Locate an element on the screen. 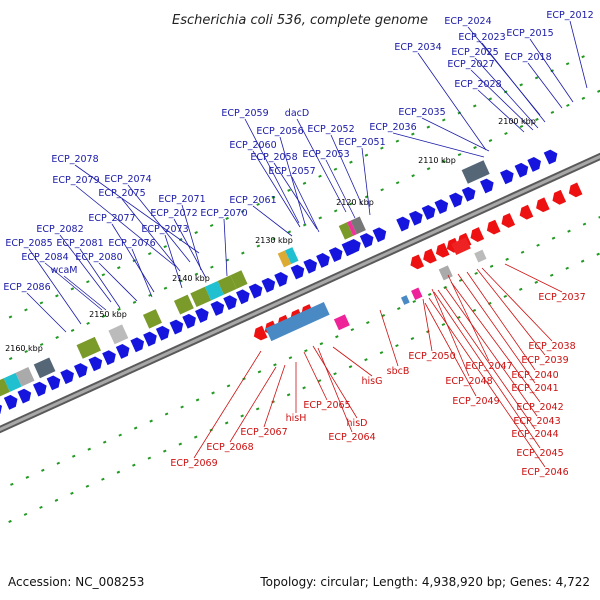 The height and width of the screenshot is (600, 600). gene-label: hisG is located at coordinates (372, 381).